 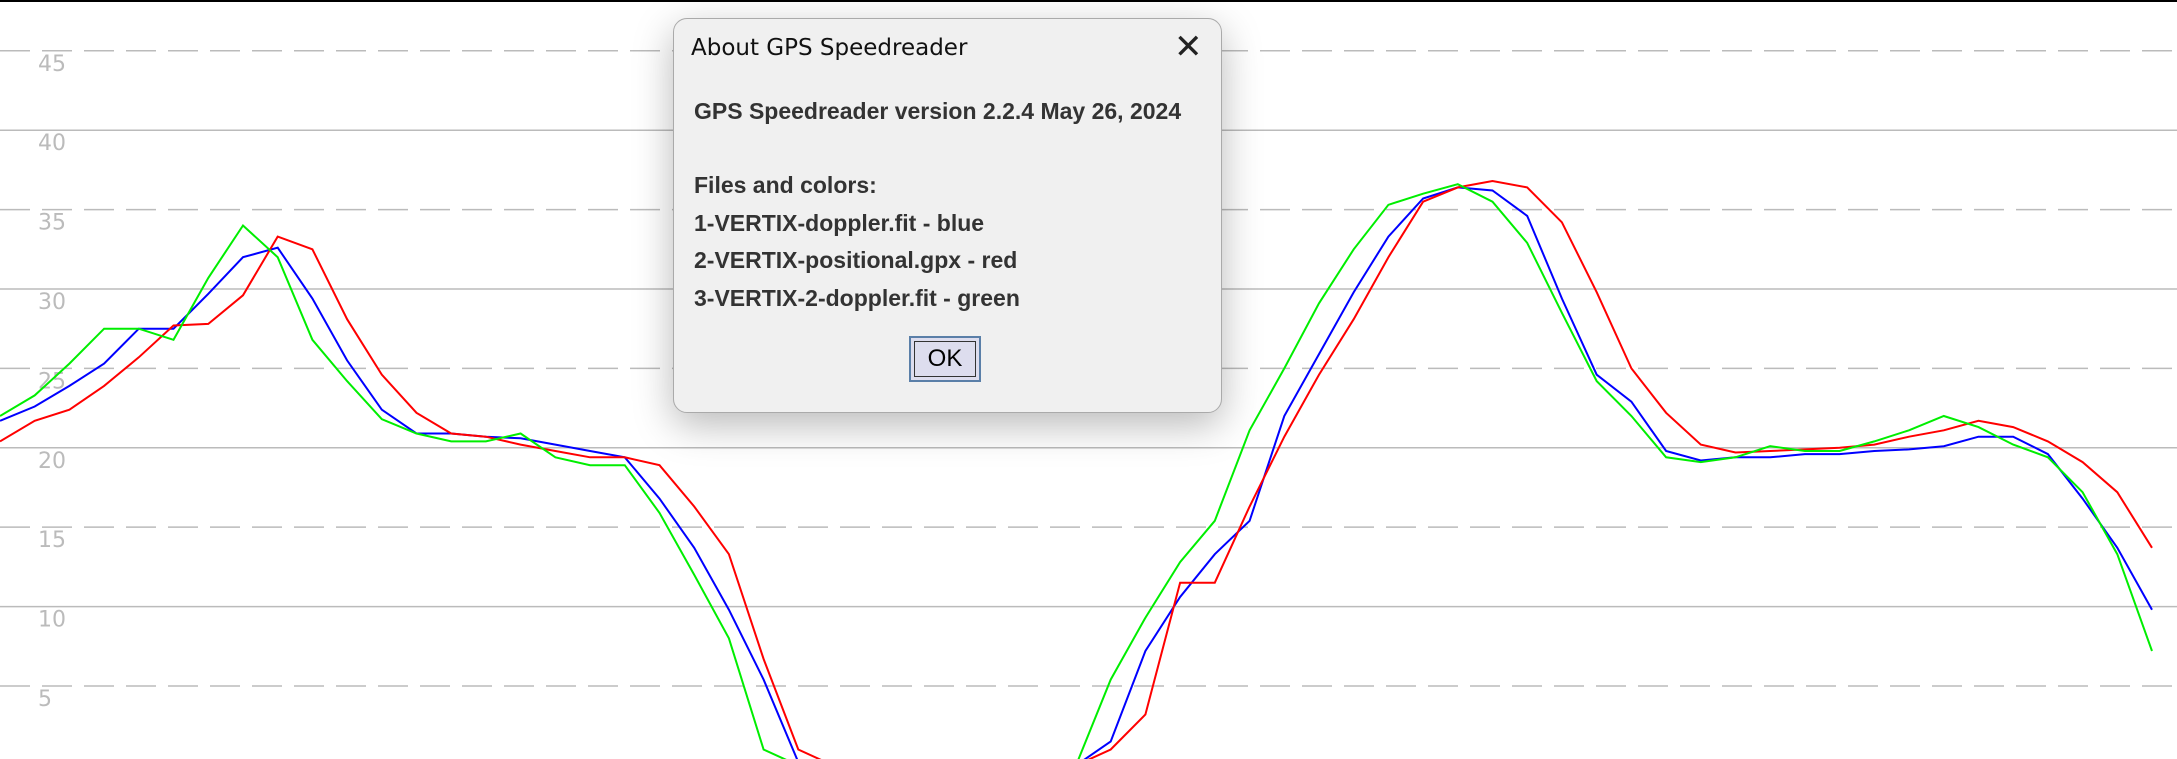 What do you see at coordinates (52, 302) in the screenshot?
I see `y-tick-label: 30` at bounding box center [52, 302].